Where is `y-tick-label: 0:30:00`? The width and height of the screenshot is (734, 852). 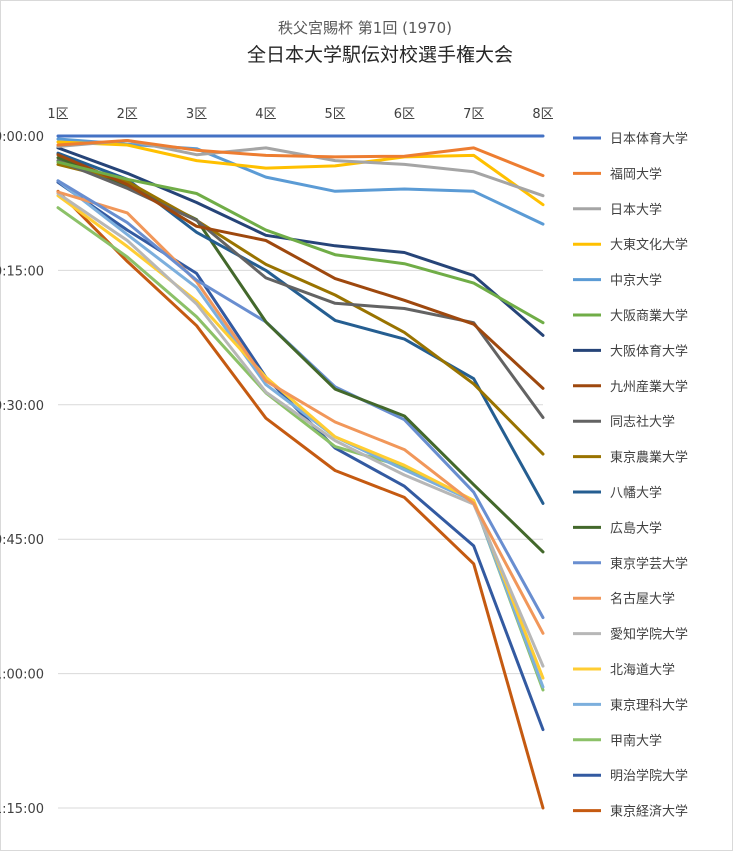
y-tick-label: 0:30:00 is located at coordinates (22, 406).